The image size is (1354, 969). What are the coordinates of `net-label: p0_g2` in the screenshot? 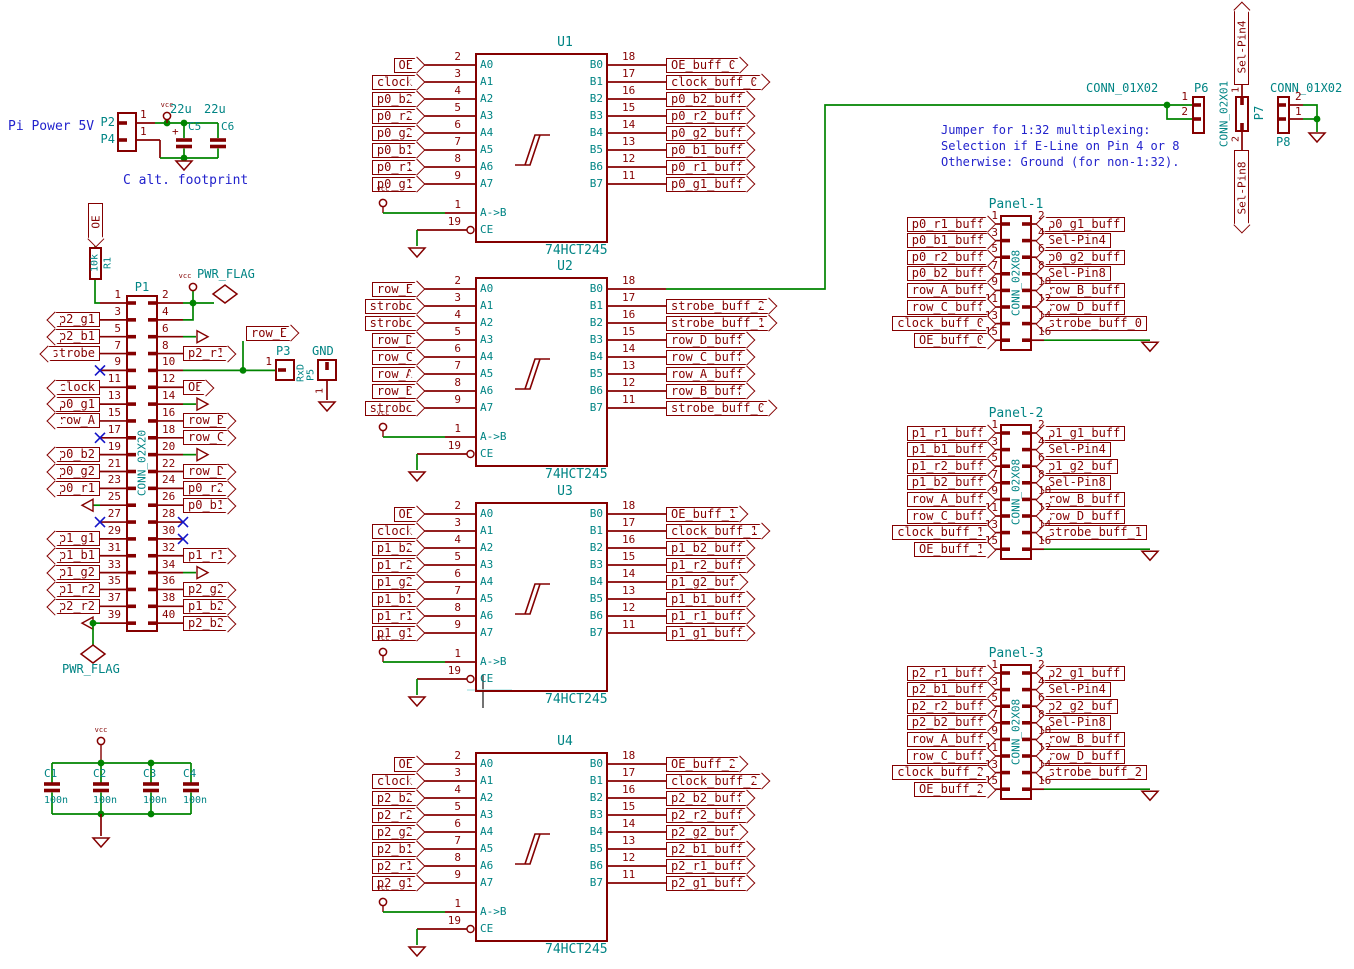 It's located at (394, 133).